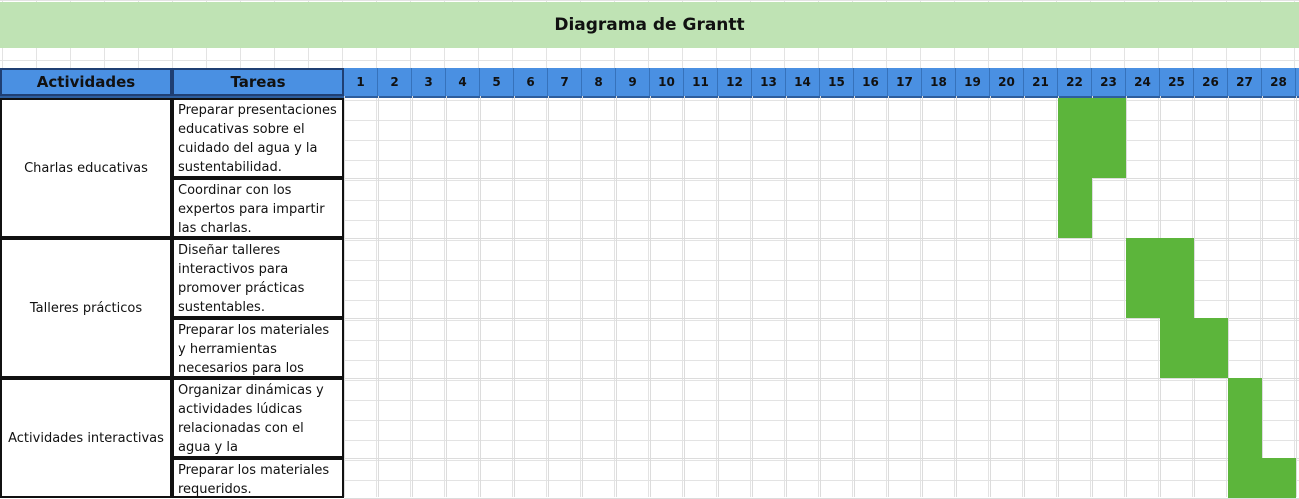 The image size is (1299, 499). I want to click on day-header: 12, so click(735, 82).